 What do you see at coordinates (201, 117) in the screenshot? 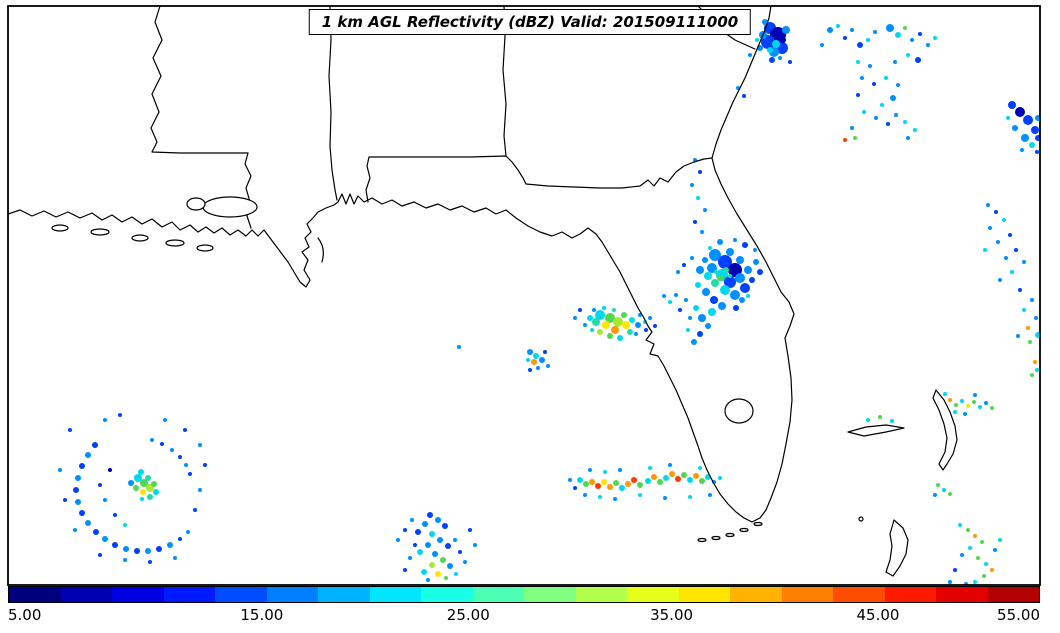
I see `state-border-louisiana-mississippi` at bounding box center [201, 117].